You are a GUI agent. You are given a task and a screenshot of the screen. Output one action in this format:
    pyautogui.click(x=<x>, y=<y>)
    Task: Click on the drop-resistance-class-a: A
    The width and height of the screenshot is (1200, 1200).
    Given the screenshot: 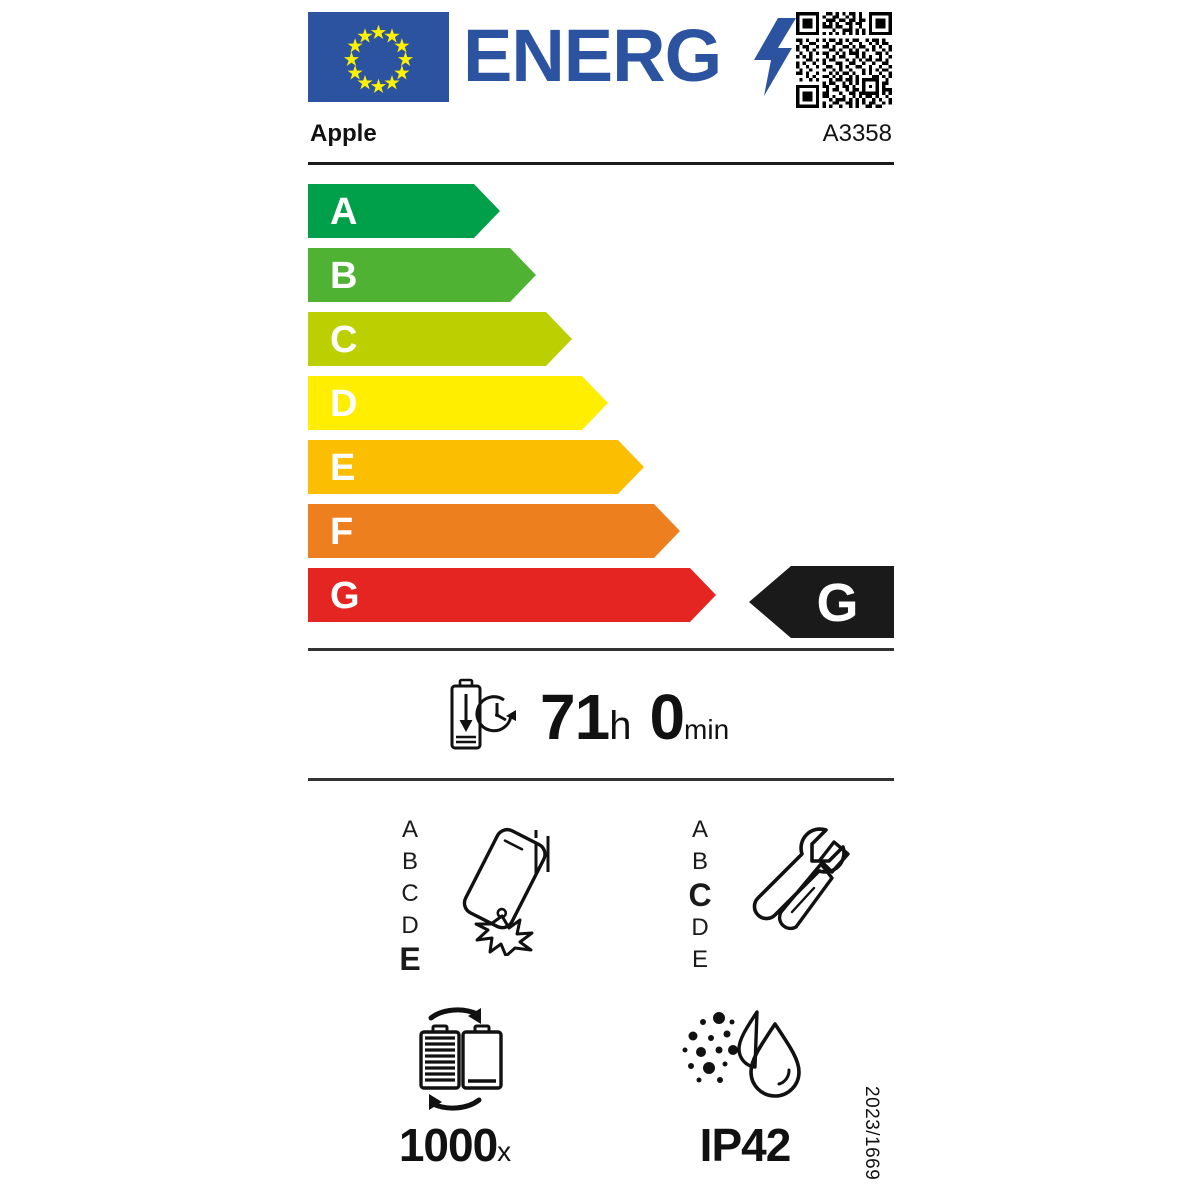 What is the action you would take?
    pyautogui.click(x=409, y=829)
    